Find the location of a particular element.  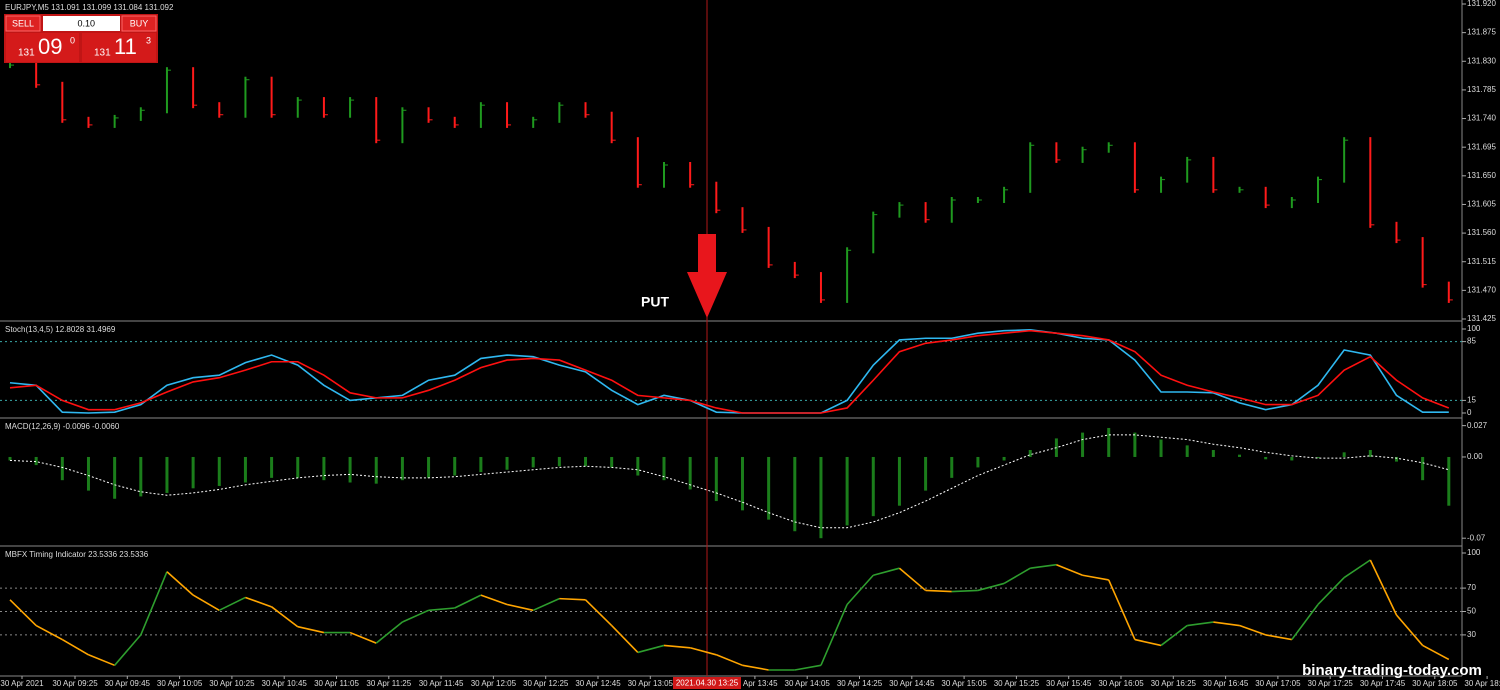

x-tick-label: 30 Apr 10:25 is located at coordinates (232, 683).